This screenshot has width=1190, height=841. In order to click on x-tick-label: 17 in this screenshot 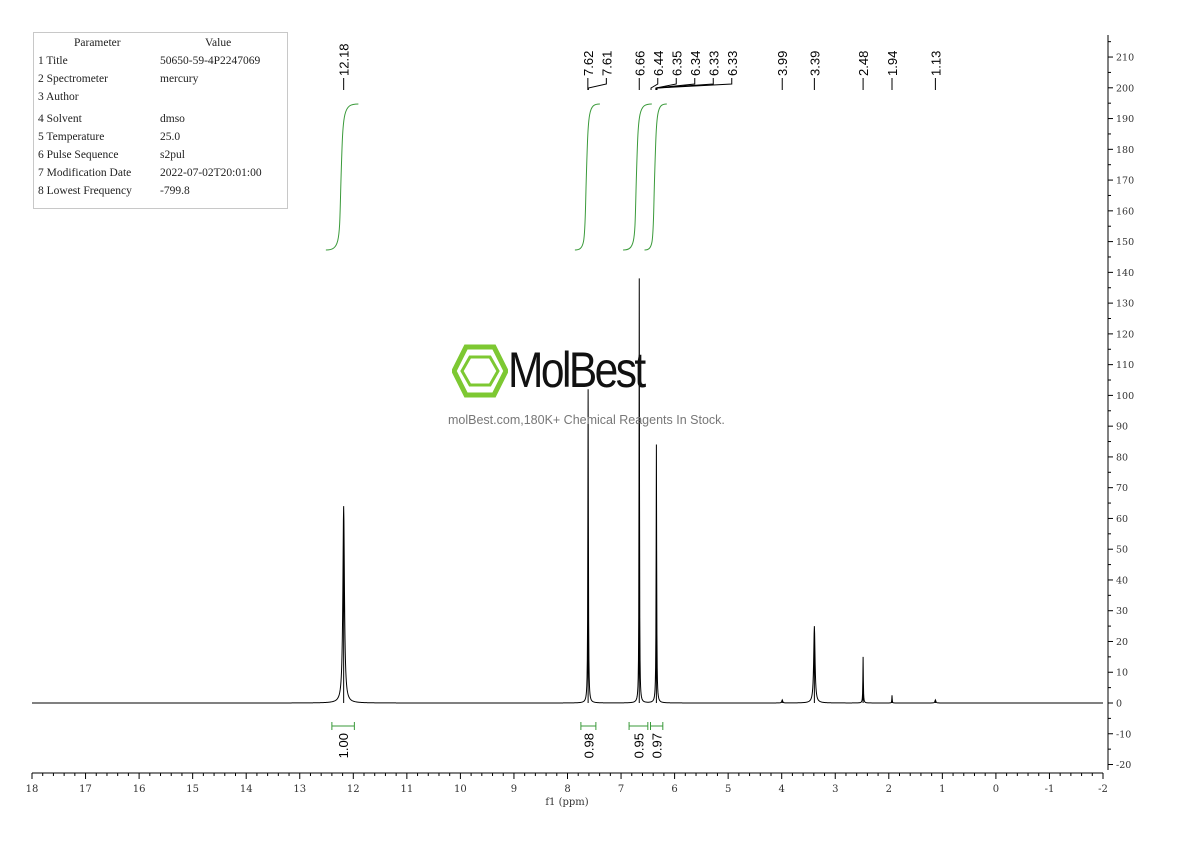, I will do `click(85, 789)`.